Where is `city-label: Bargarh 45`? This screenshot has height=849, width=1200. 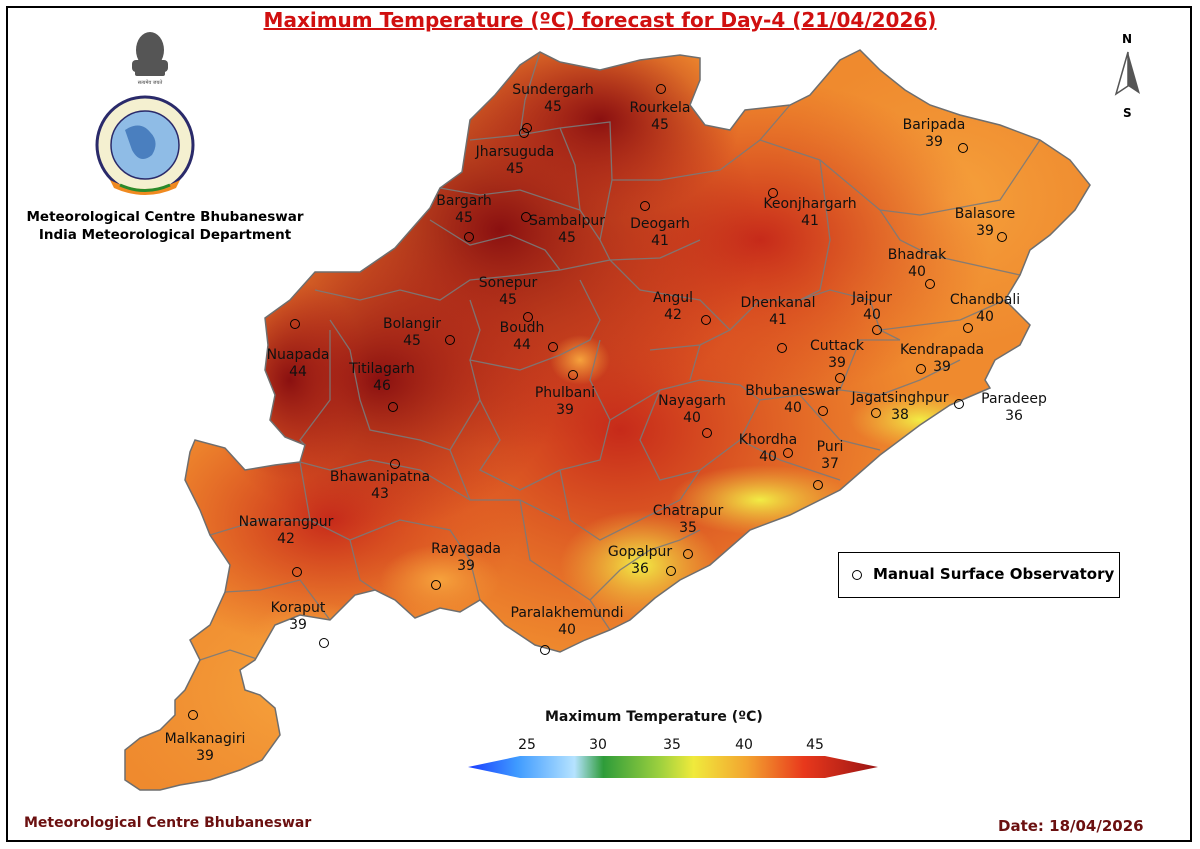
city-label: Bargarh 45 is located at coordinates (464, 210).